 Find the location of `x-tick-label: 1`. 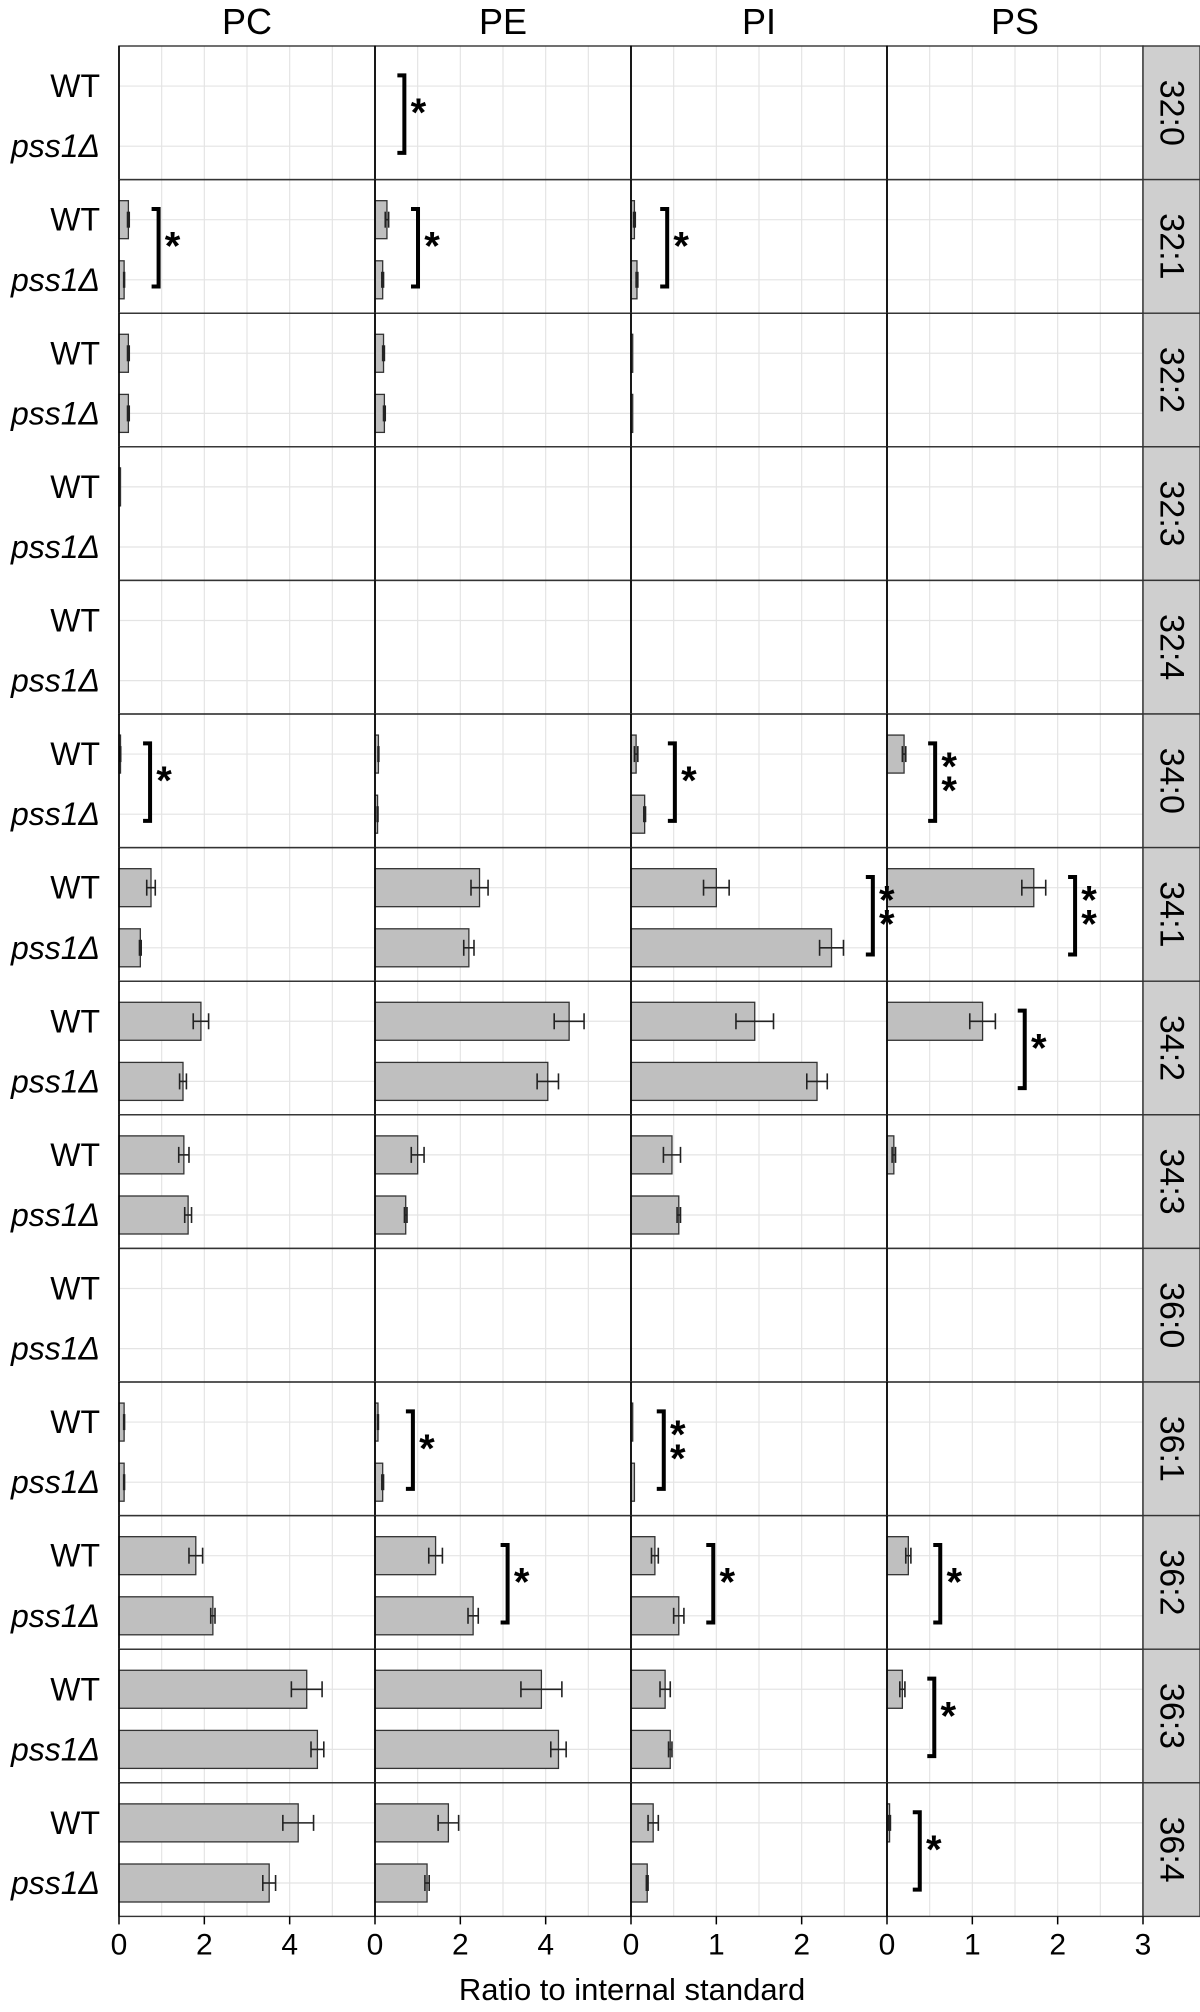

x-tick-label: 1 is located at coordinates (972, 1944).